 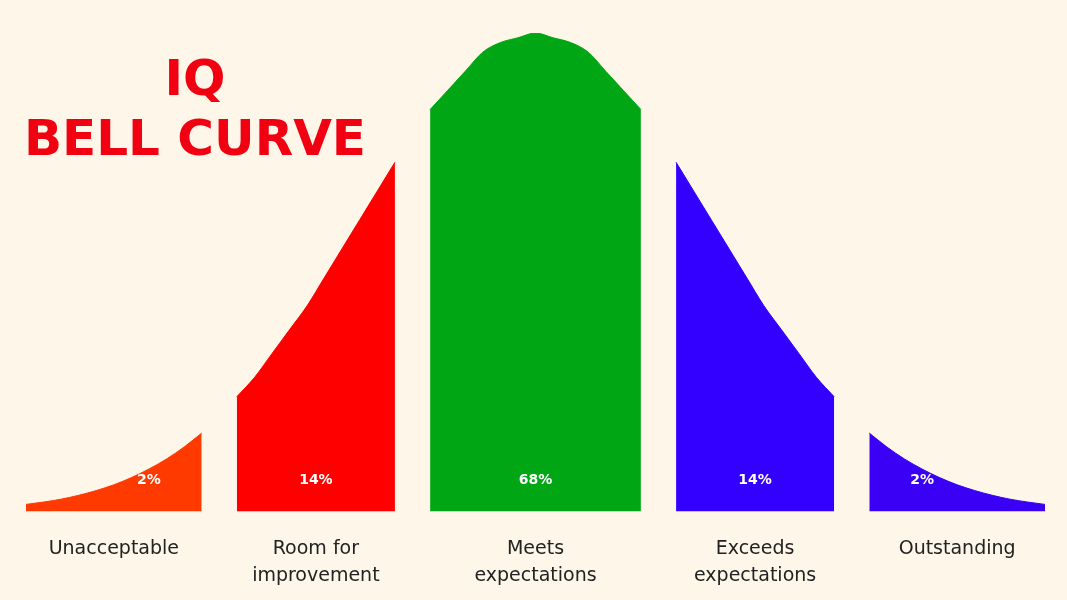 What do you see at coordinates (535, 479) in the screenshot?
I see `annotation: 68%` at bounding box center [535, 479].